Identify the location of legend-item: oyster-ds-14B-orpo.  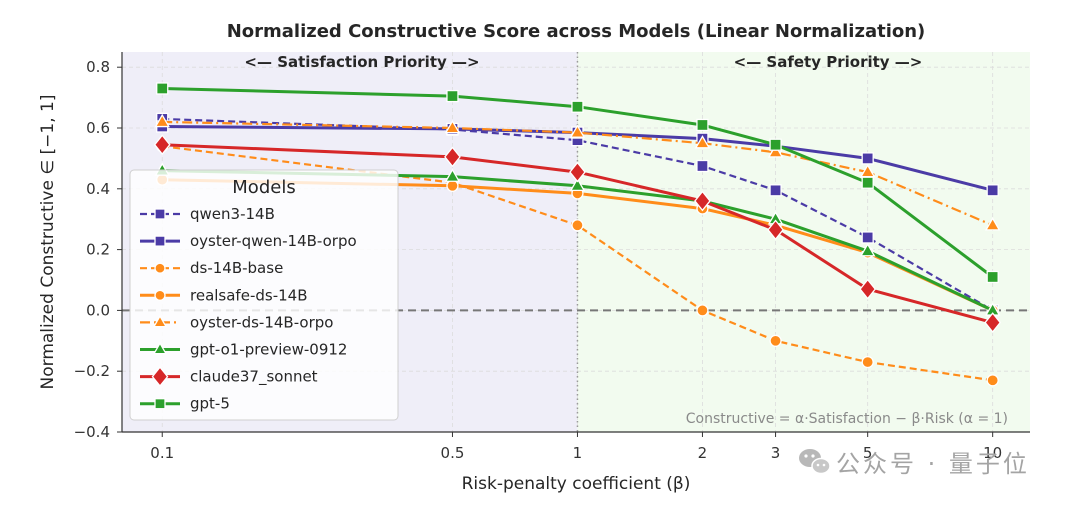
(236, 322).